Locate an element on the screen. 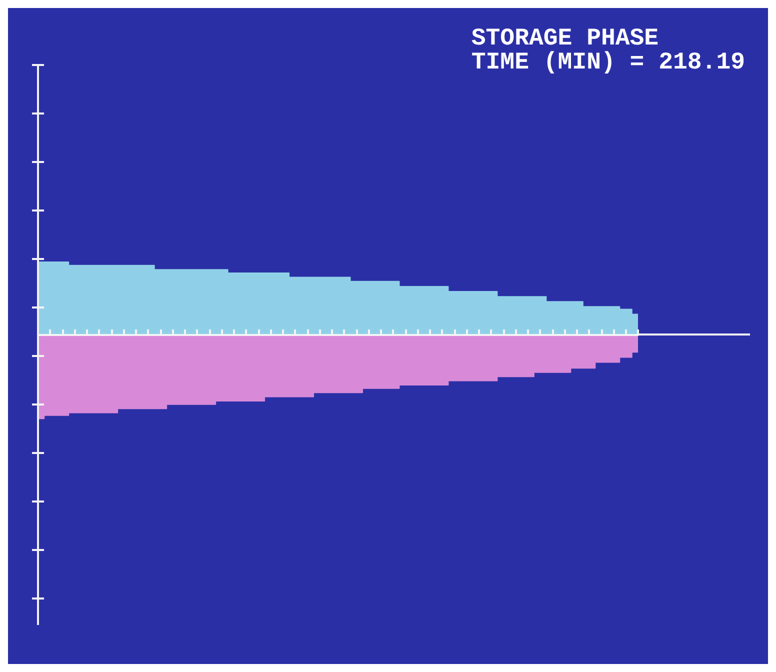 The height and width of the screenshot is (672, 776). text: TIME (MIN) = 218.19 is located at coordinates (608, 63).